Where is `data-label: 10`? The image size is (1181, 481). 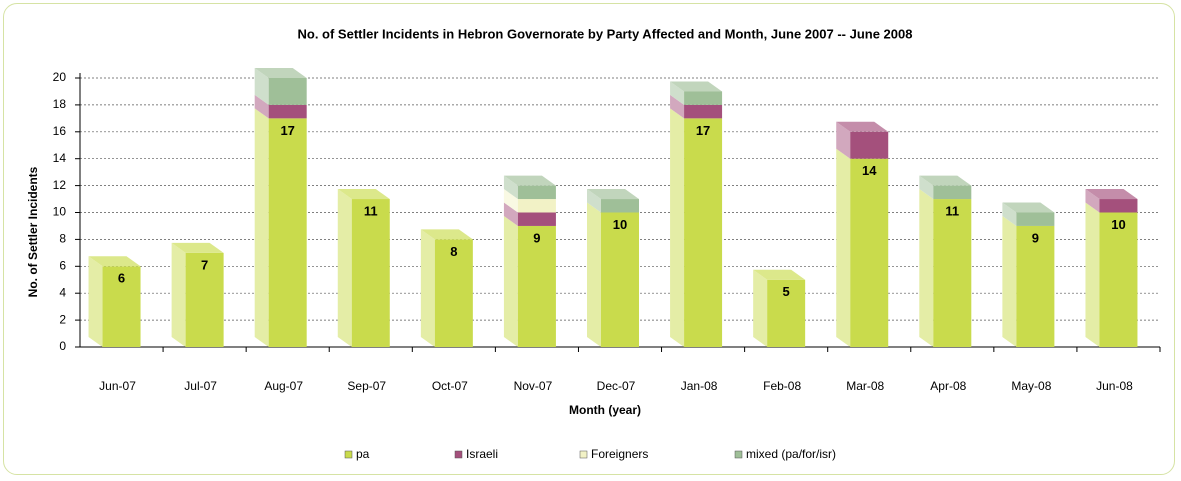
data-label: 10 is located at coordinates (1118, 224).